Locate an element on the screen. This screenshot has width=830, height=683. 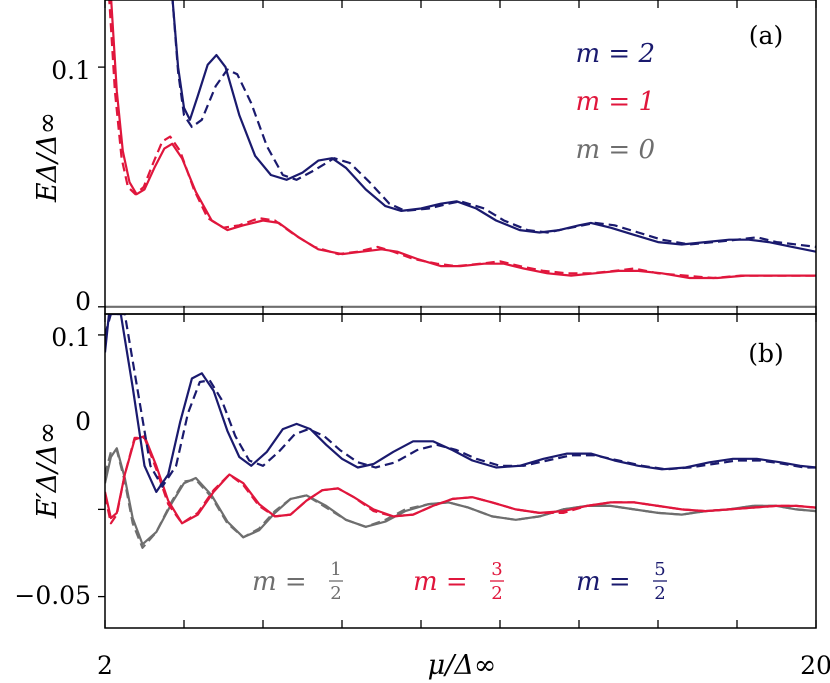
legend-b-m-three-half-num: 3 is located at coordinates (496, 569).